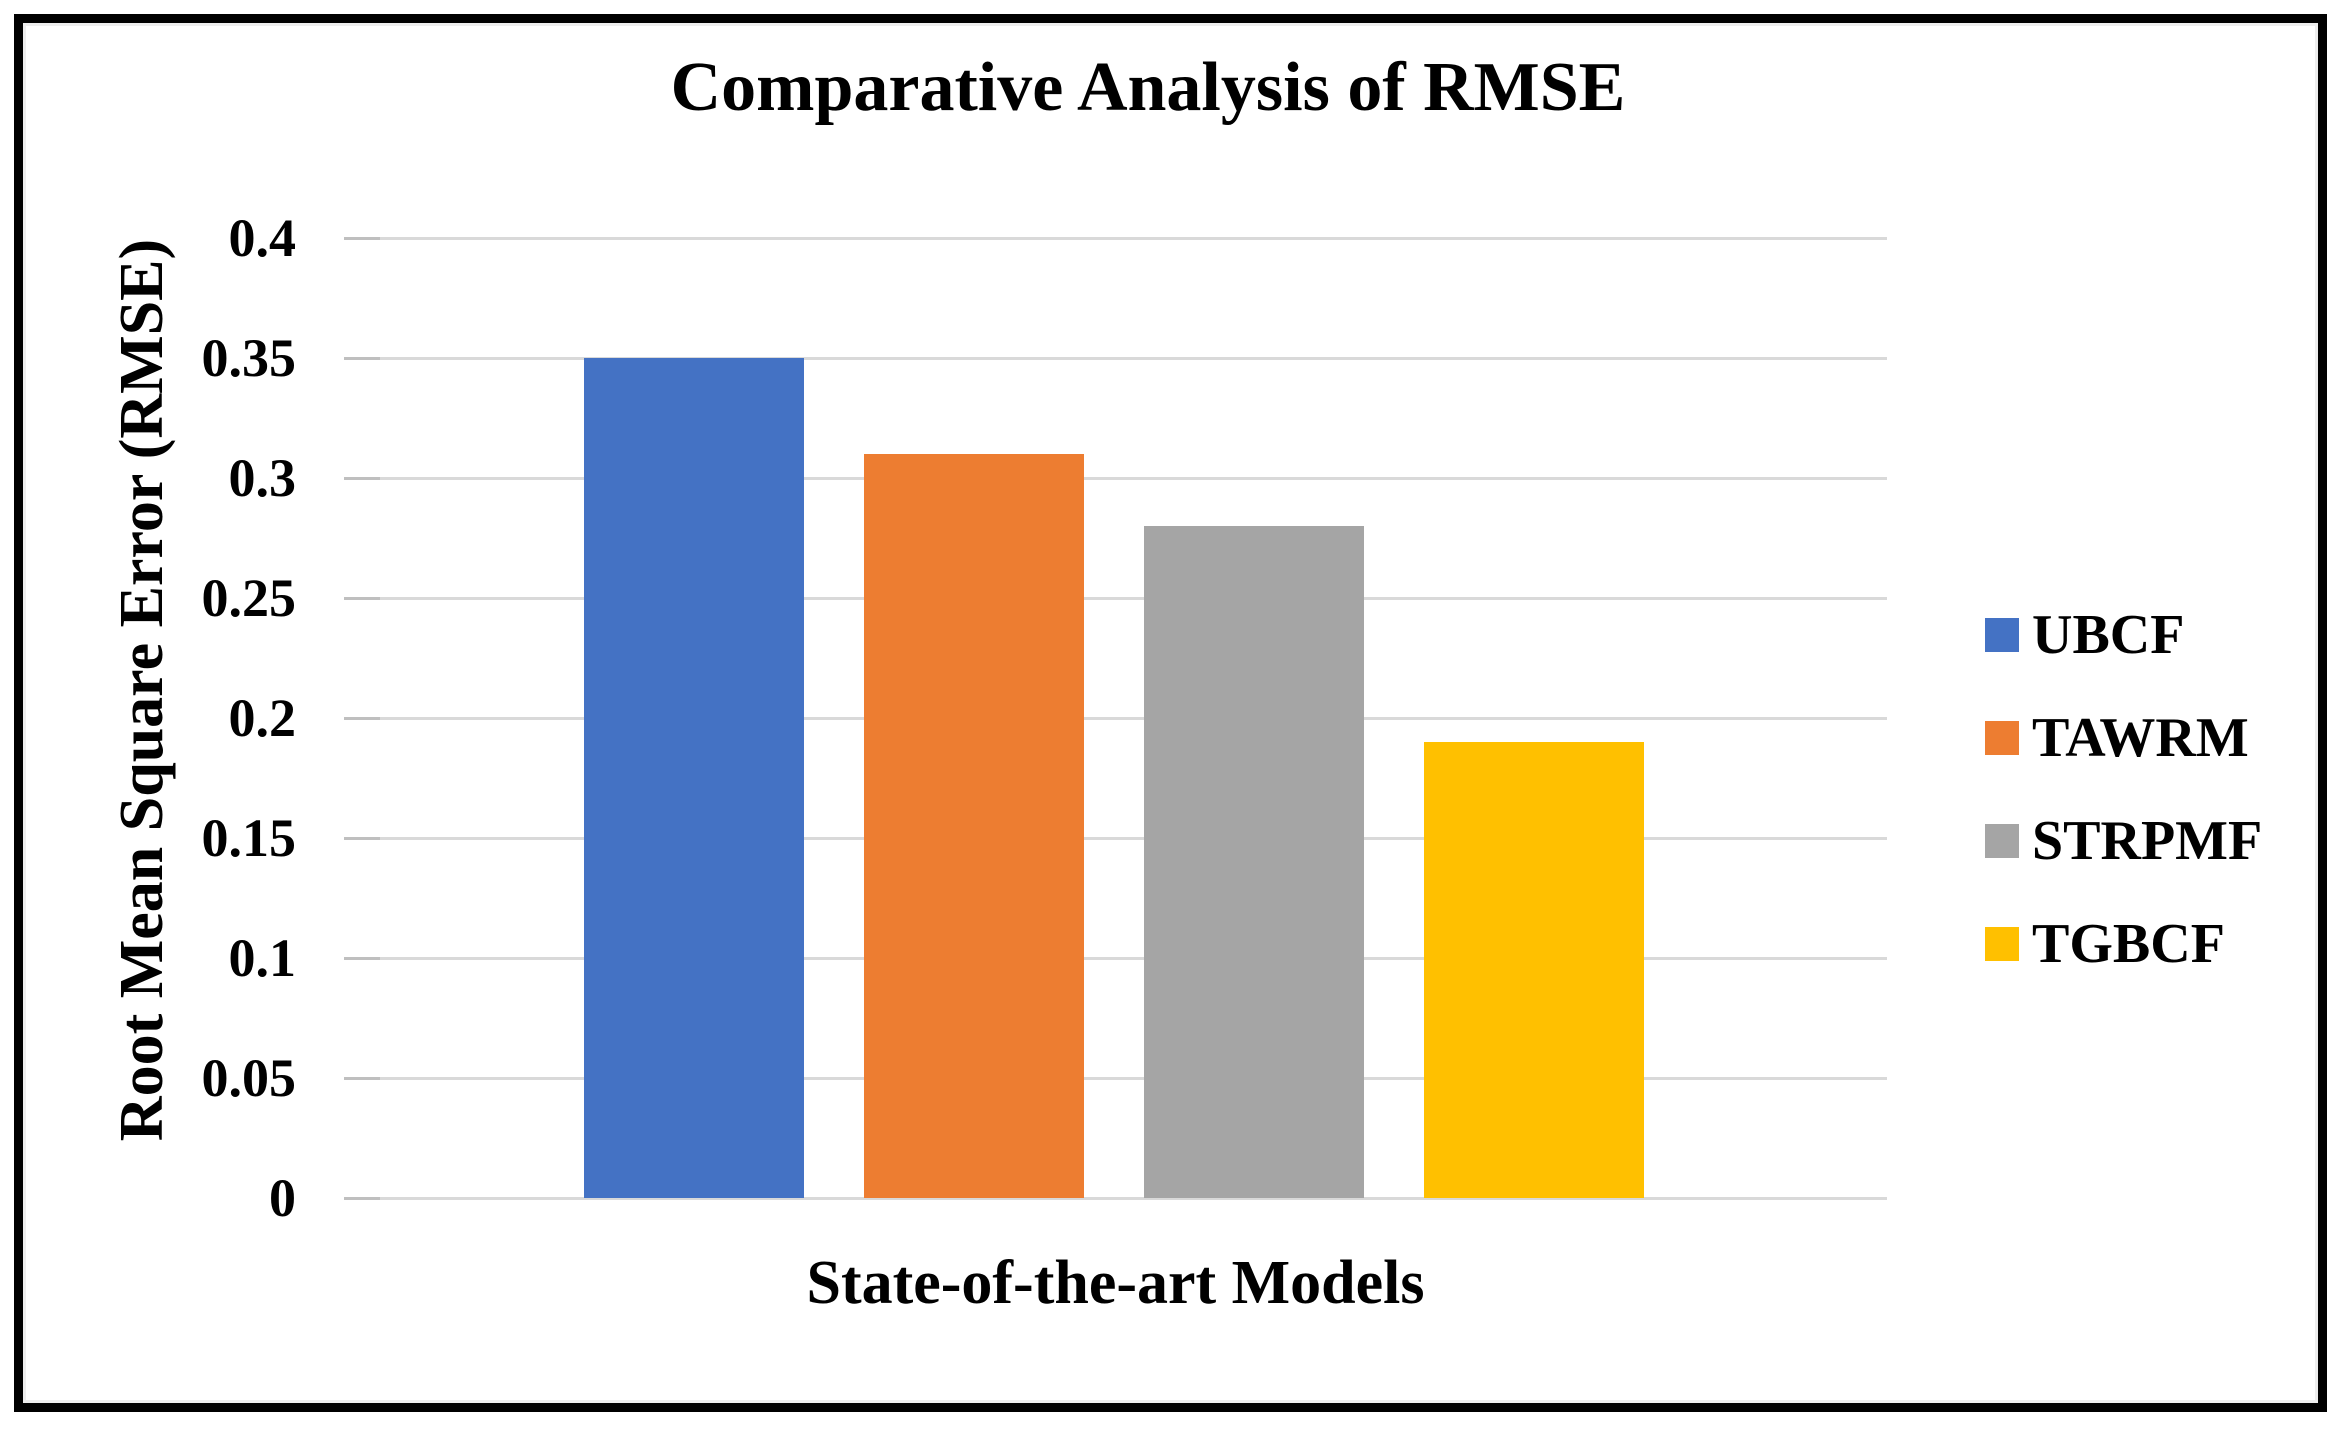  I want to click on chart-title: Comparative Analysis of RMSE, so click(1148, 87).